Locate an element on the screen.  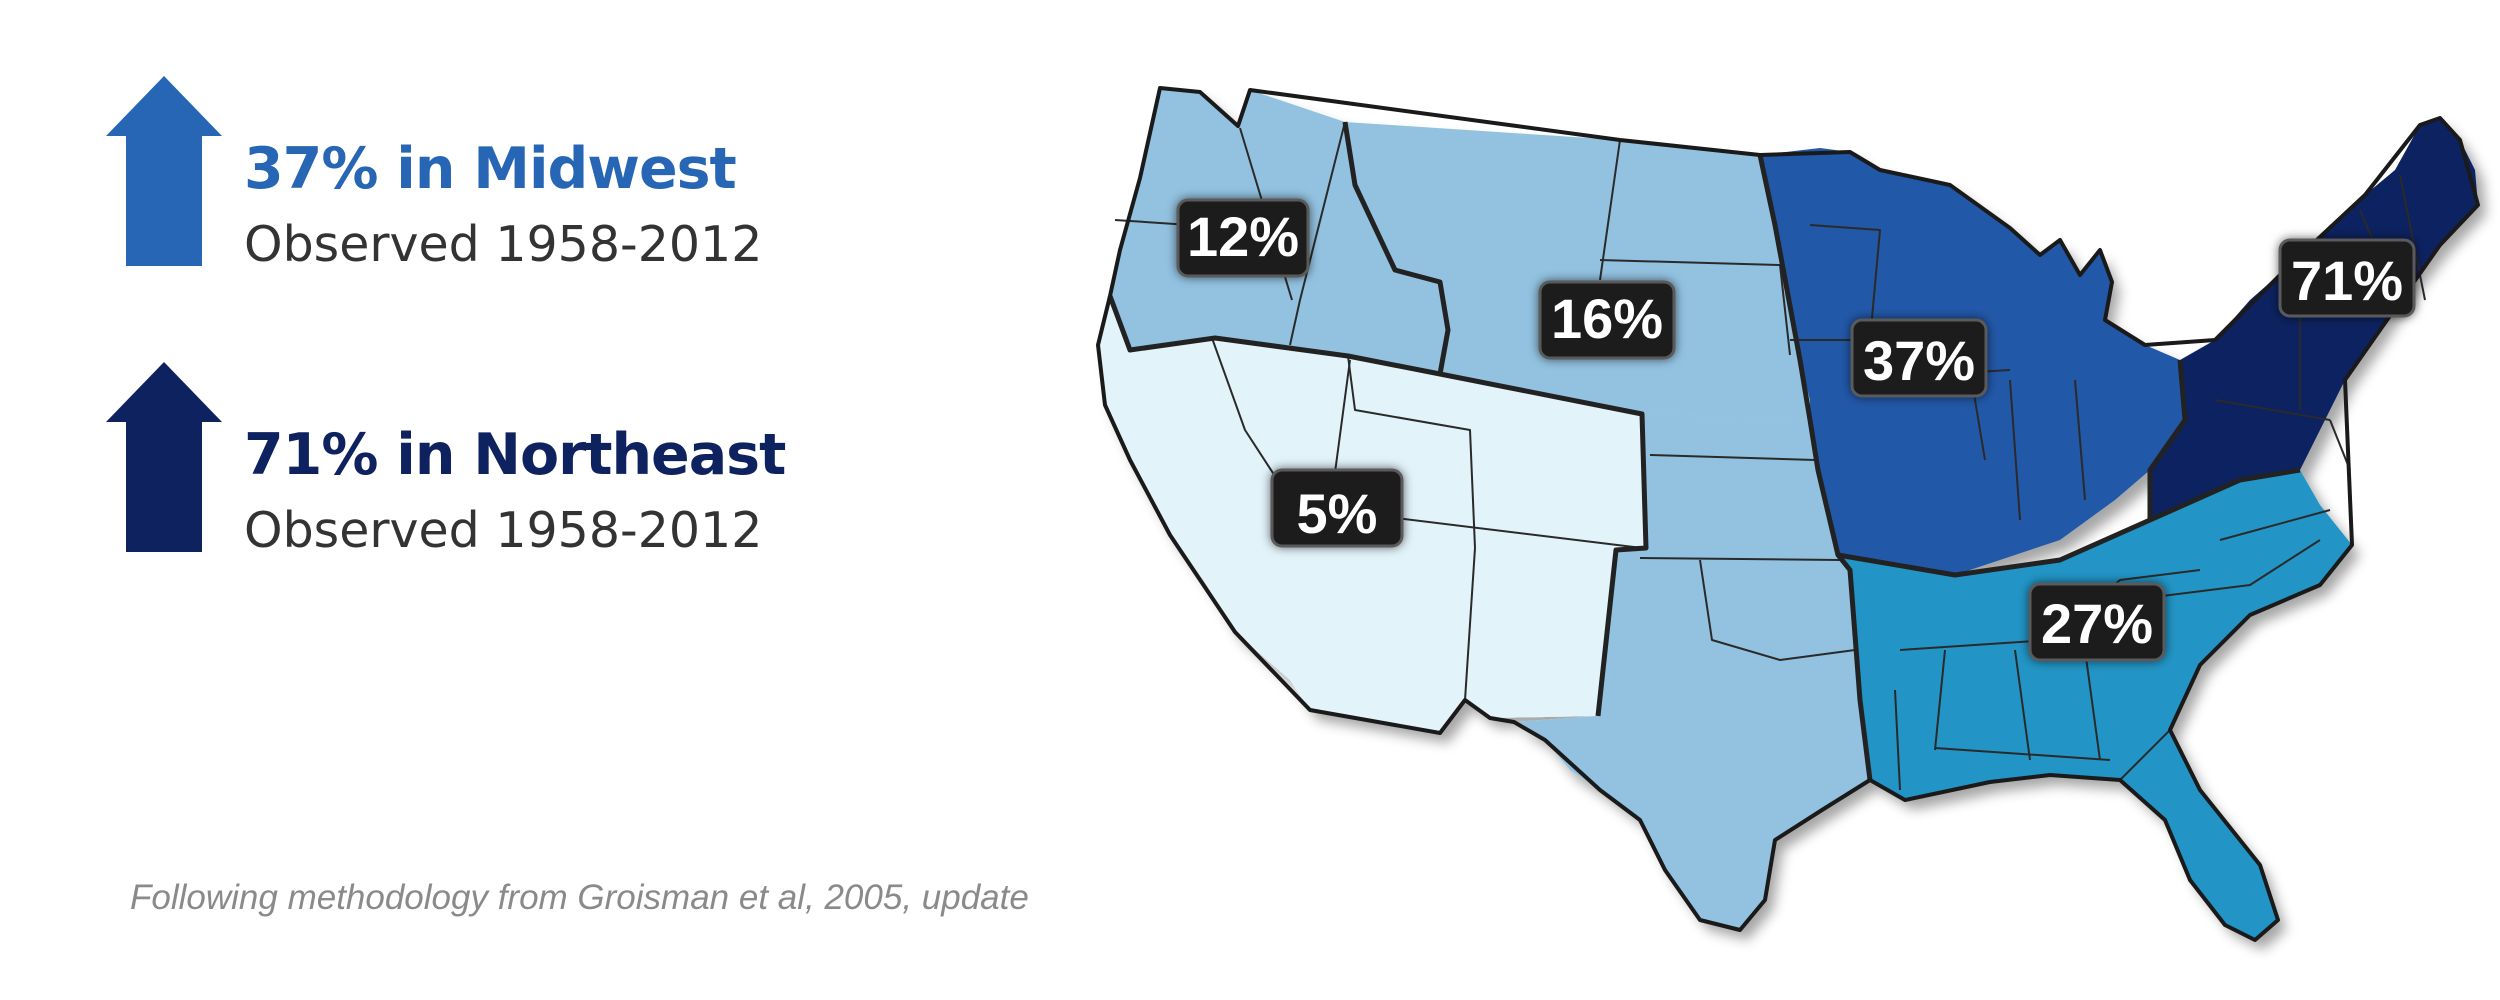
region-label-southeast: 27% is located at coordinates (2097, 622).